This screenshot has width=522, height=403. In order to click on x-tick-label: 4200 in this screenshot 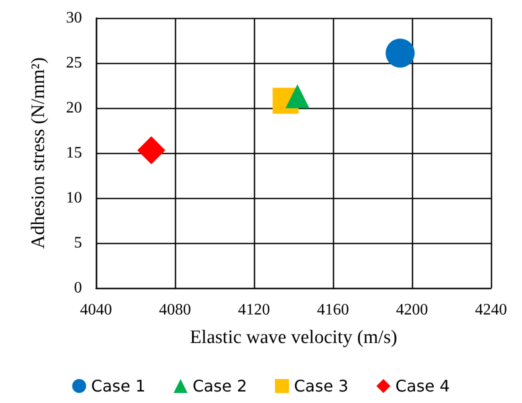, I will do `click(412, 310)`.